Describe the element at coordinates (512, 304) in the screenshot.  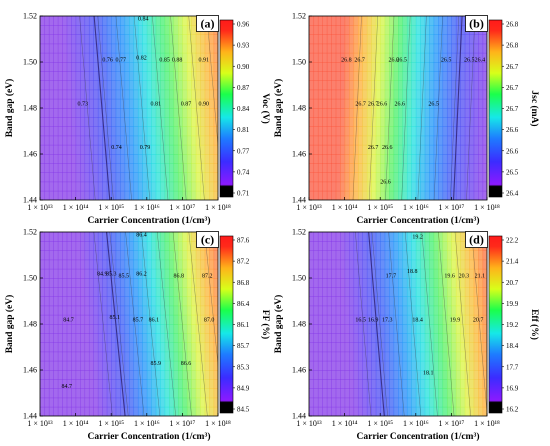
I see `colorbar-tick-label: 19.9` at that location.